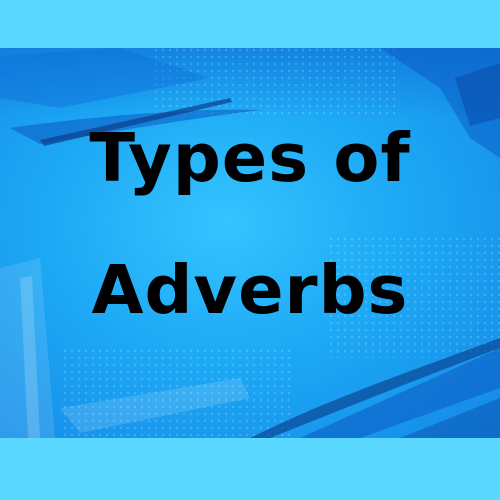  I want to click on brush-line, so click(136, 122).